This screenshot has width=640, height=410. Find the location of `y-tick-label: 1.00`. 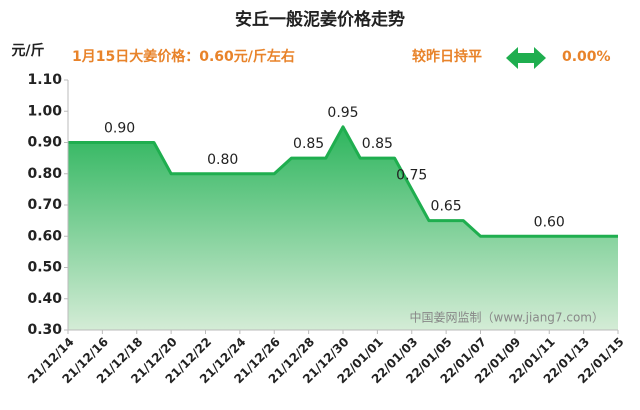

y-tick-label: 1.00 is located at coordinates (44, 111).